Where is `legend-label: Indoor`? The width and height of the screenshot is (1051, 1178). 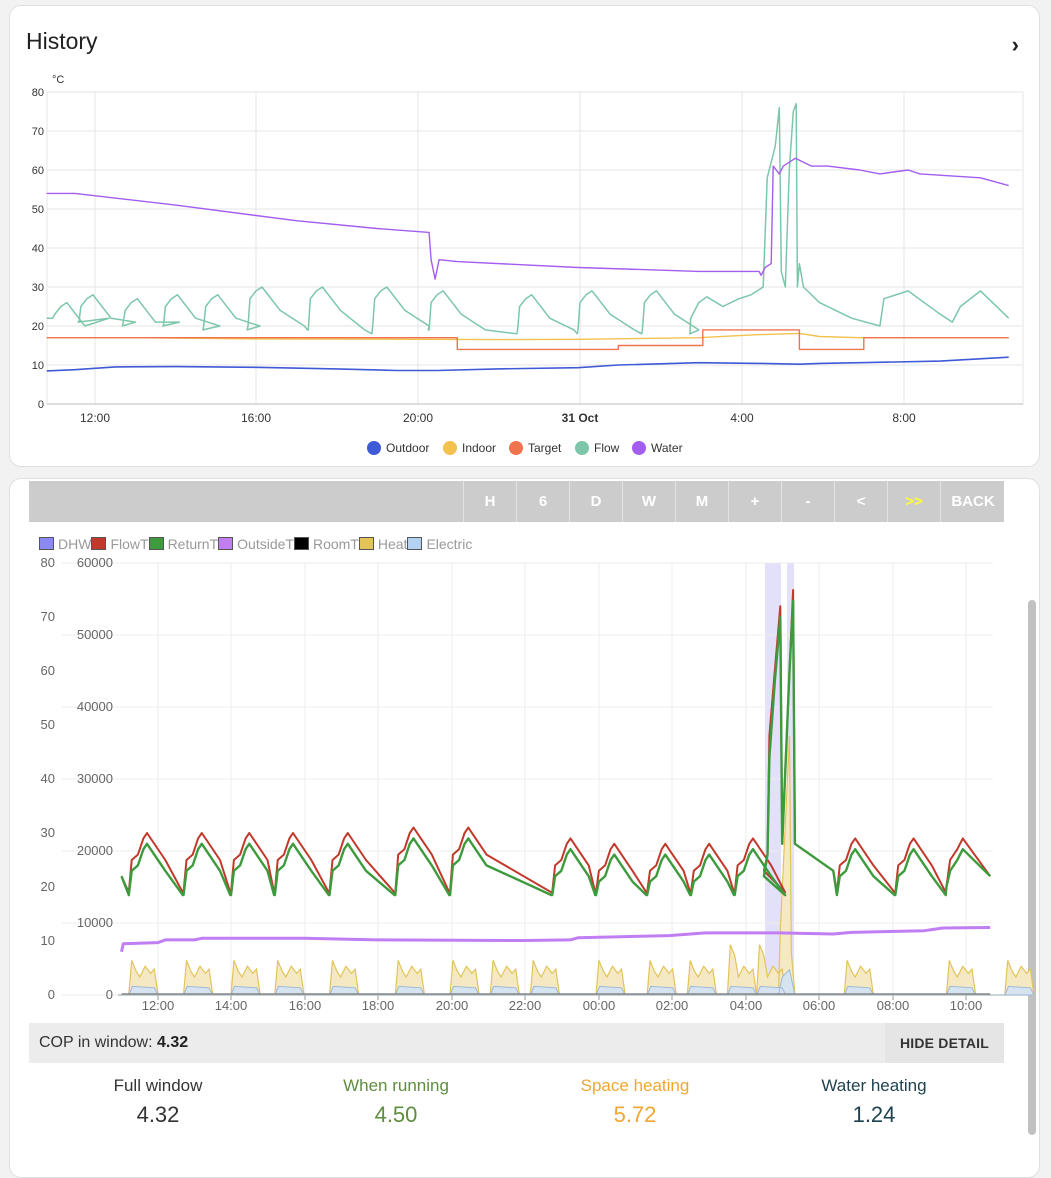
legend-label: Indoor is located at coordinates (479, 448).